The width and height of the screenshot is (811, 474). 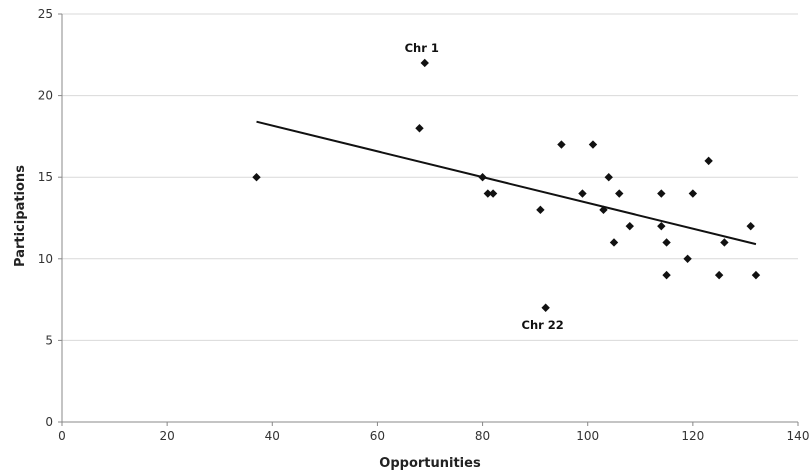 I want to click on y-tick-label: 15, so click(x=45, y=177).